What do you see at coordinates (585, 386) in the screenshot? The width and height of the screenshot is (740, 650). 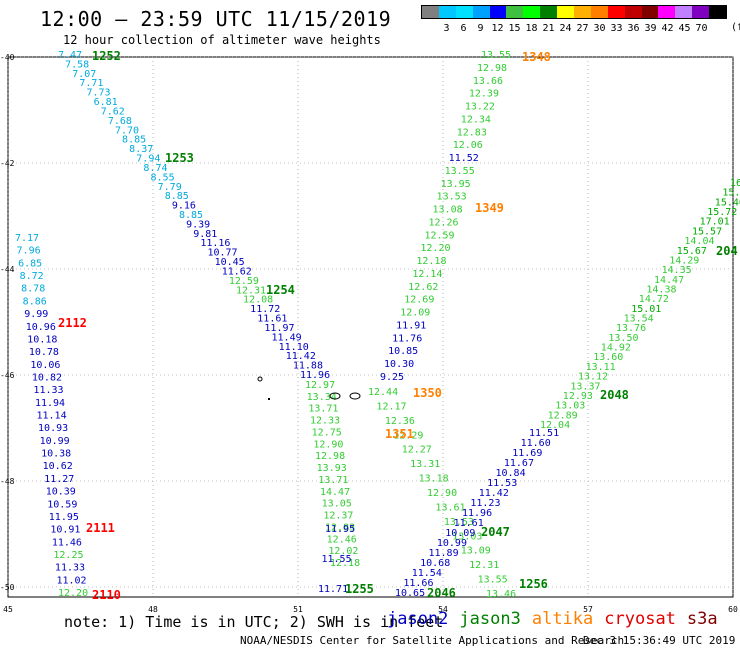 I see `swh-value: 13.37` at bounding box center [585, 386].